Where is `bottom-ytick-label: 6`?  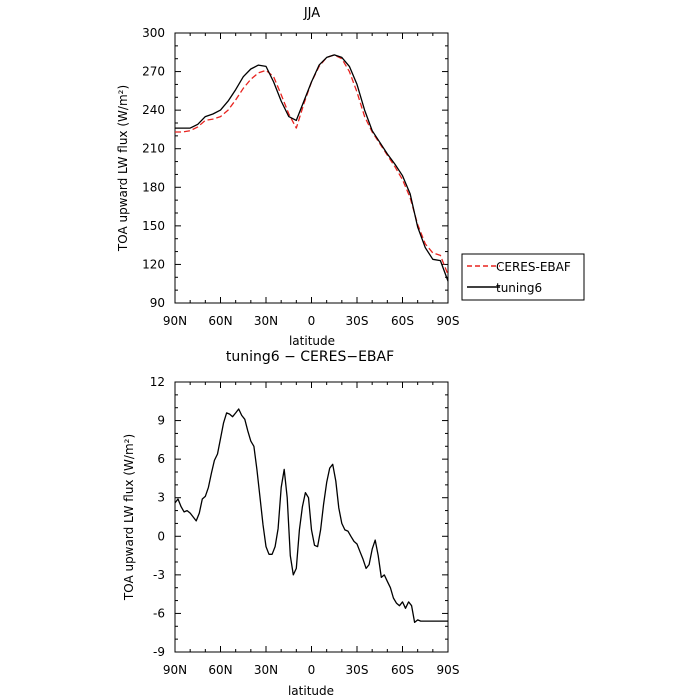
bottom-ytick-label: 6 is located at coordinates (161, 459).